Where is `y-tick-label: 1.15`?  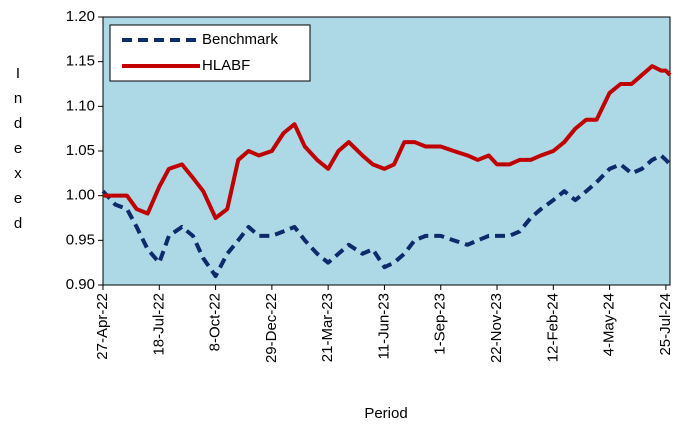 y-tick-label: 1.15 is located at coordinates (80, 61).